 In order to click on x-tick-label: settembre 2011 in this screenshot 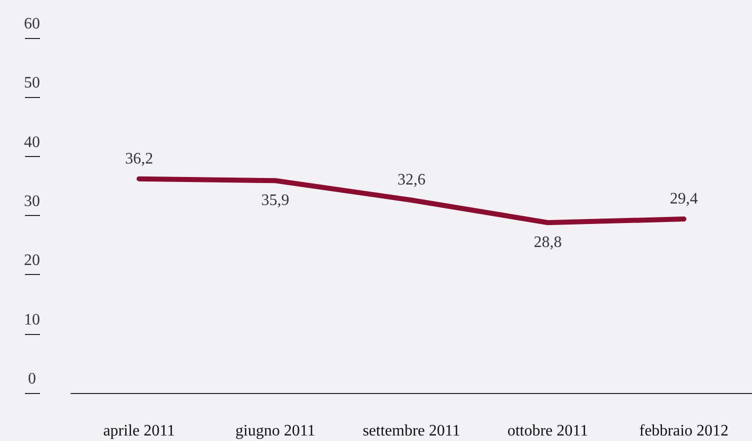, I will do `click(411, 431)`.